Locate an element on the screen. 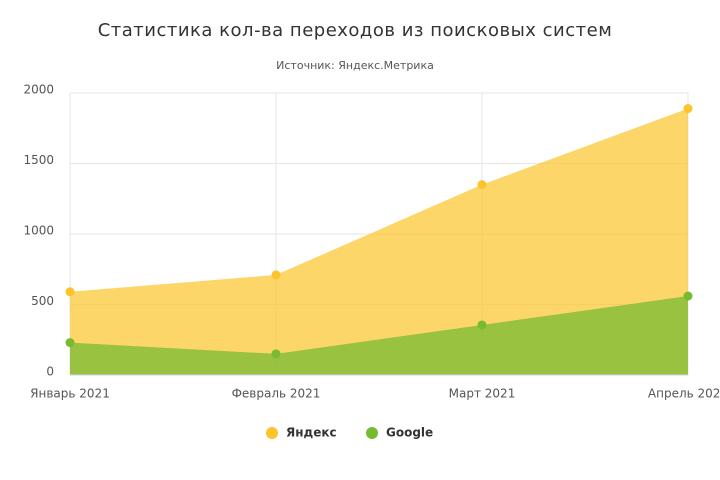  y-tick-label: 2000 is located at coordinates (38, 90).